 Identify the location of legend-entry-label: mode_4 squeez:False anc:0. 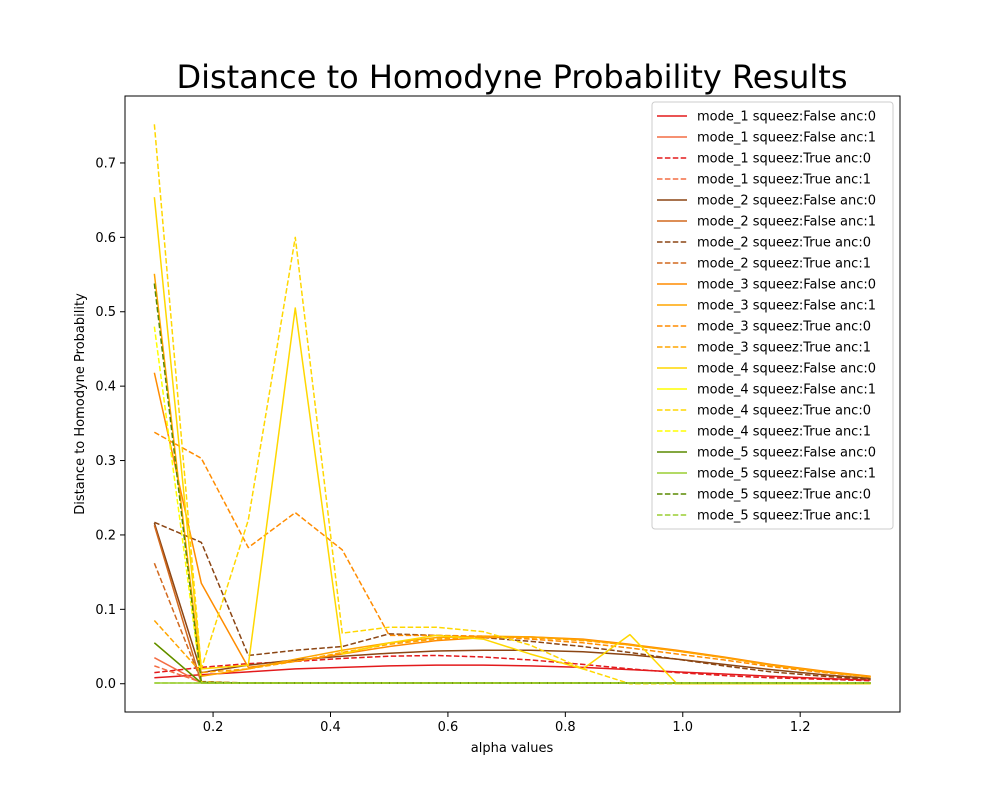
(786, 369).